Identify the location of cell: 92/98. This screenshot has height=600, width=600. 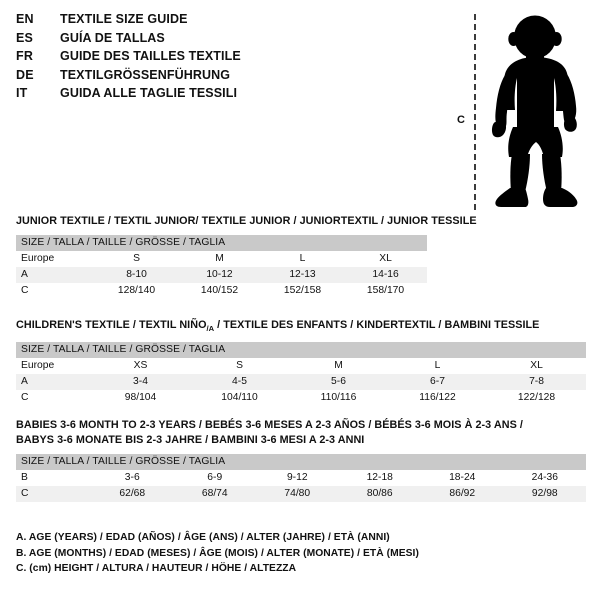
(545, 494).